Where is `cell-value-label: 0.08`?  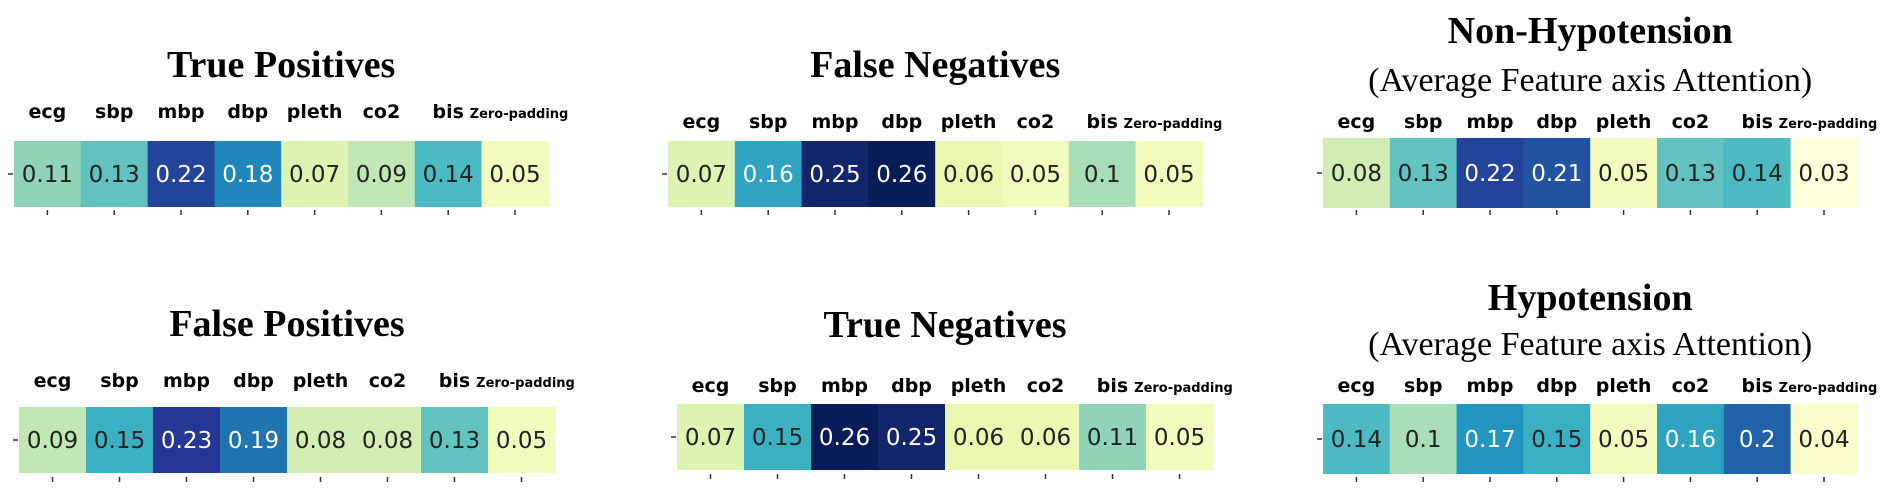
cell-value-label: 0.08 is located at coordinates (320, 441).